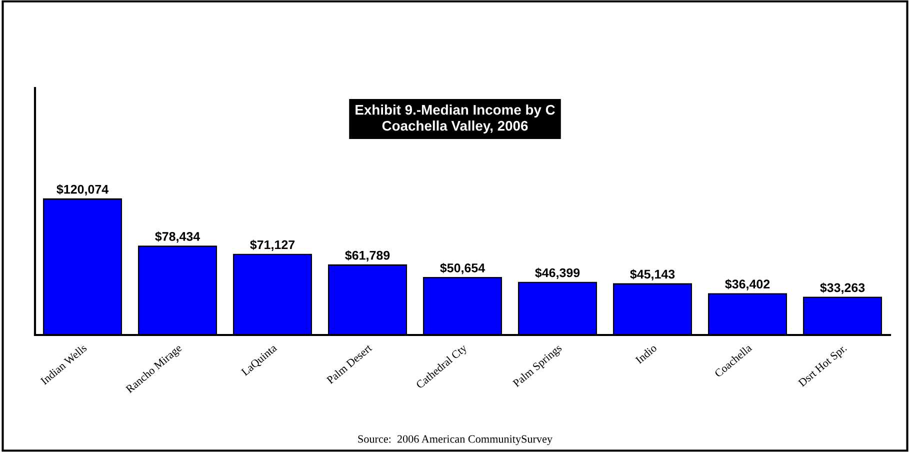  Describe the element at coordinates (747, 284) in the screenshot. I see `data-label: $36,402` at that location.